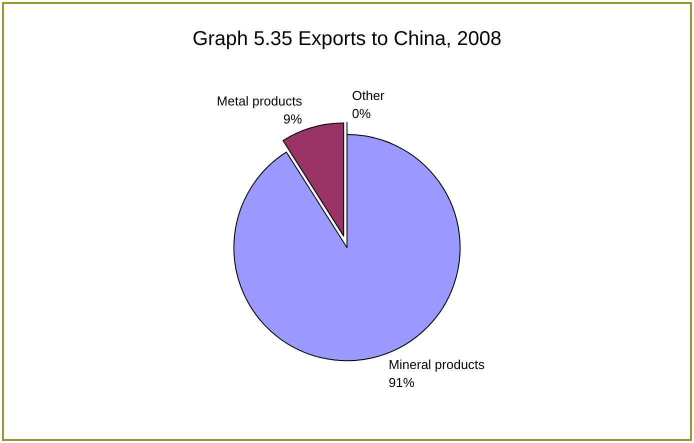 The width and height of the screenshot is (694, 443). I want to click on data-label: 9%, so click(293, 119).